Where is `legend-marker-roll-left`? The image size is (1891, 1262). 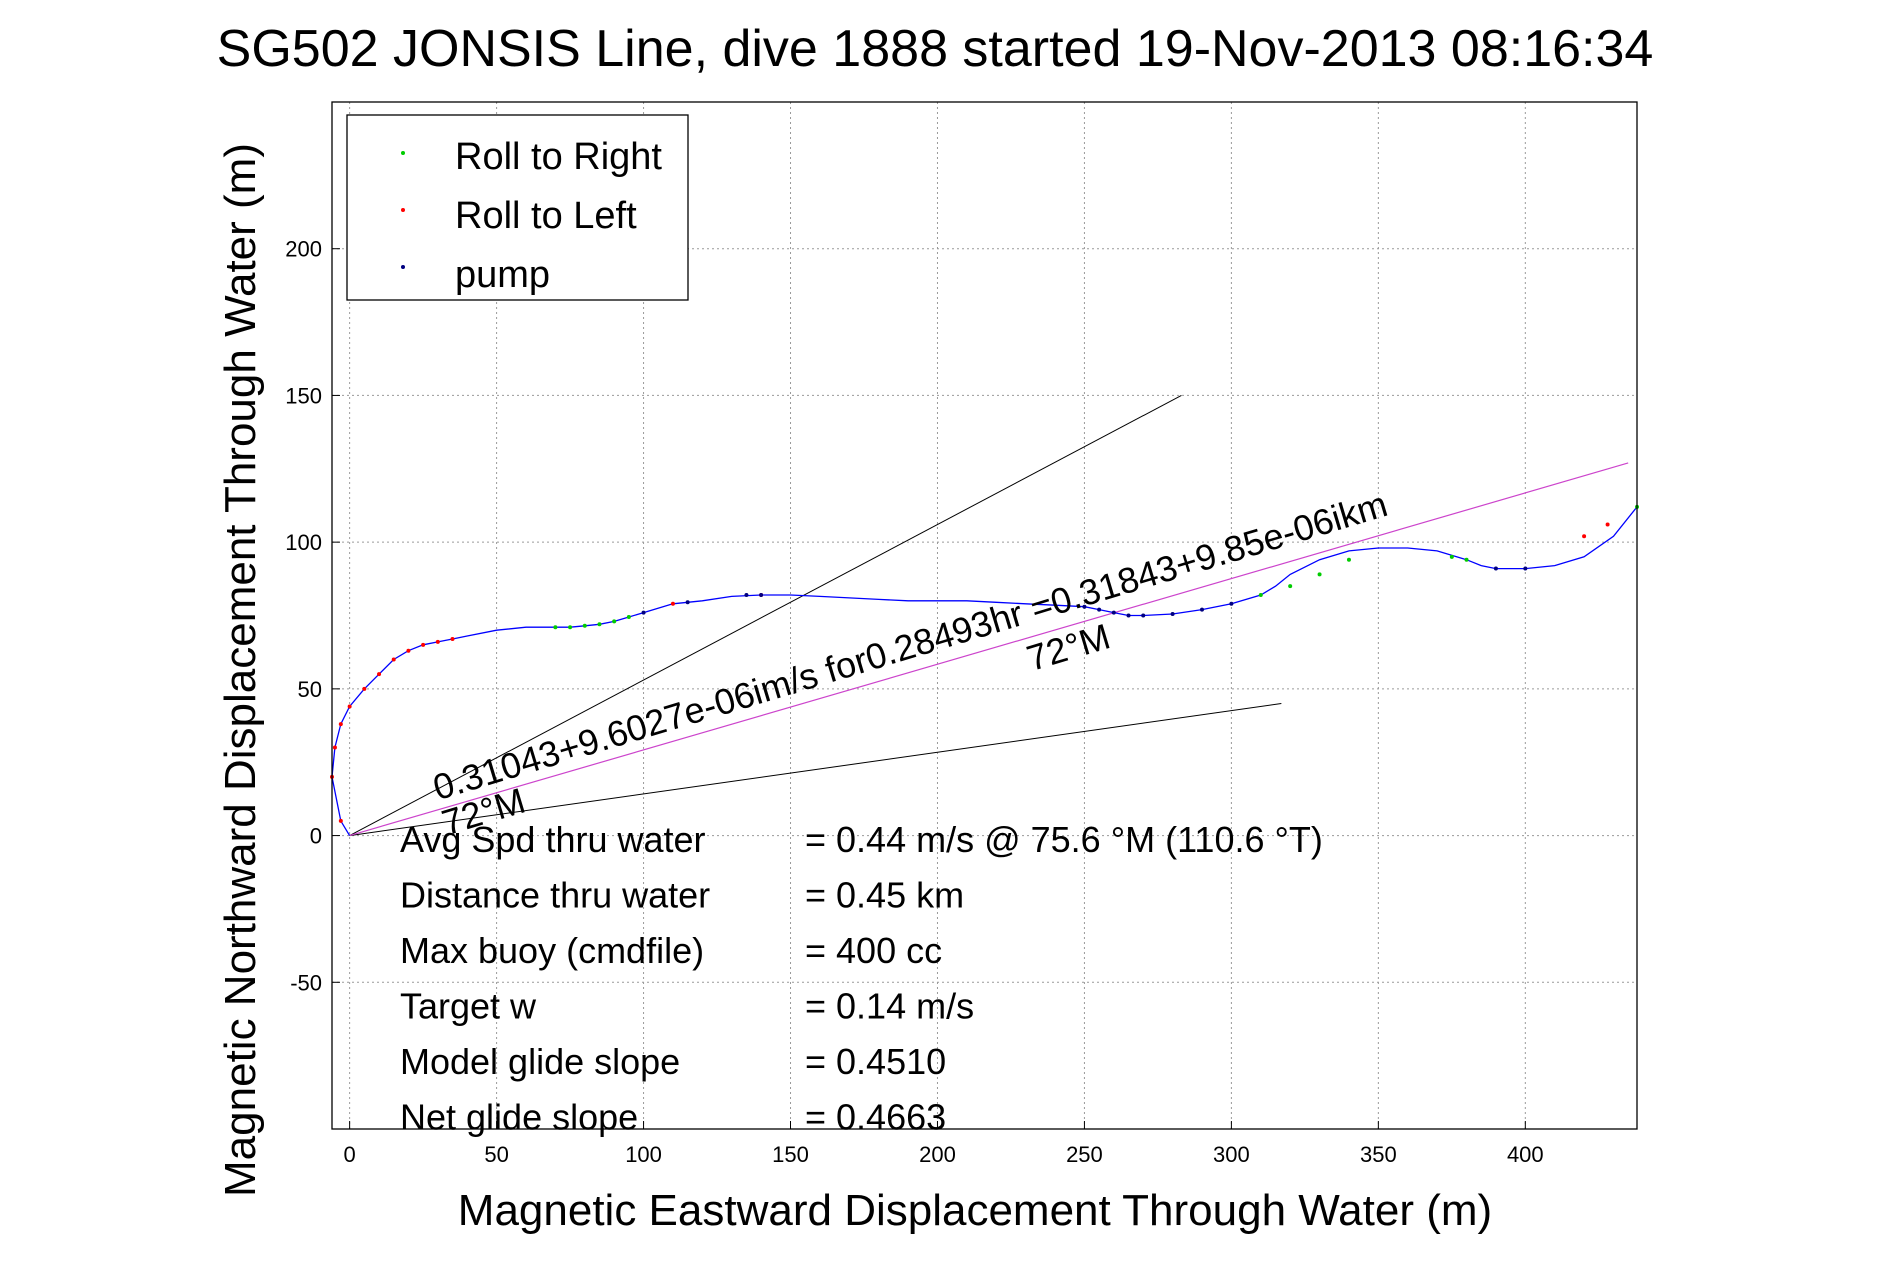
legend-marker-roll-left is located at coordinates (403, 210).